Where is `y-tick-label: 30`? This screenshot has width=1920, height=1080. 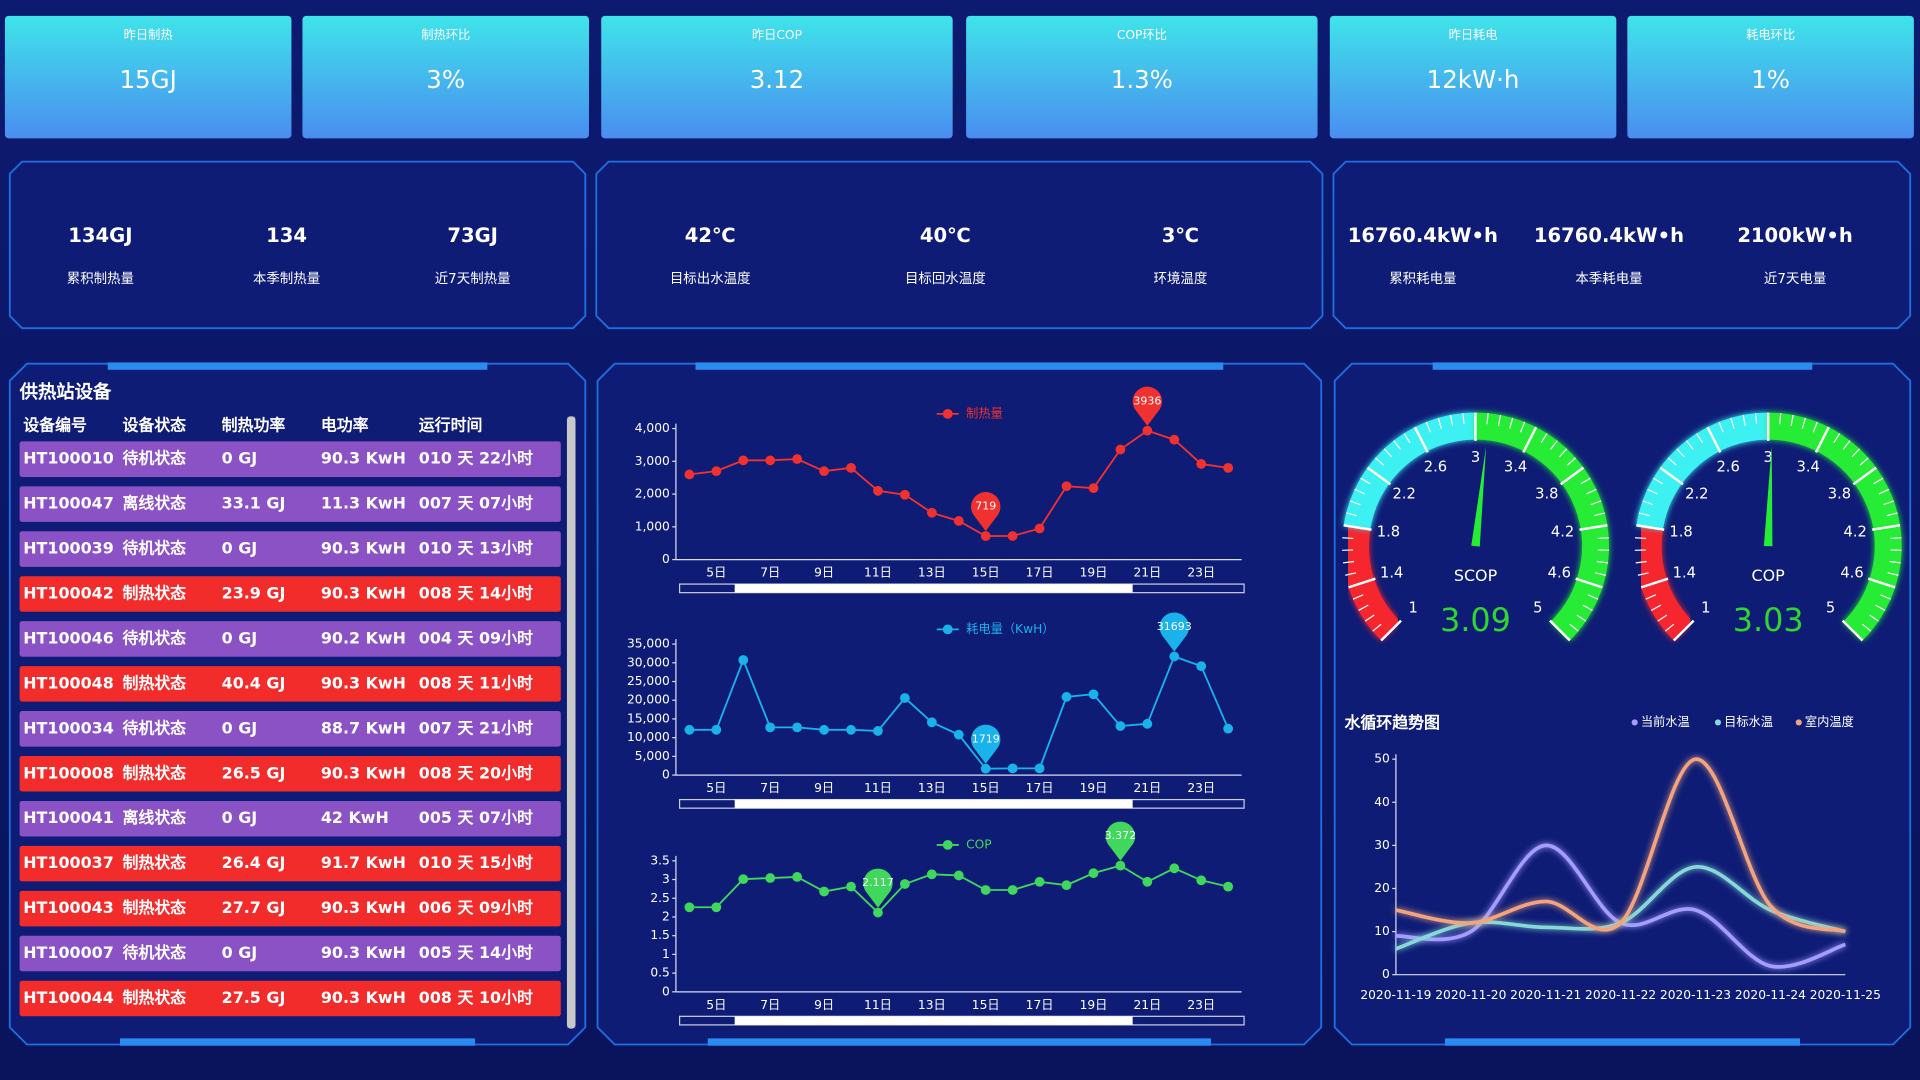 y-tick-label: 30 is located at coordinates (1382, 845).